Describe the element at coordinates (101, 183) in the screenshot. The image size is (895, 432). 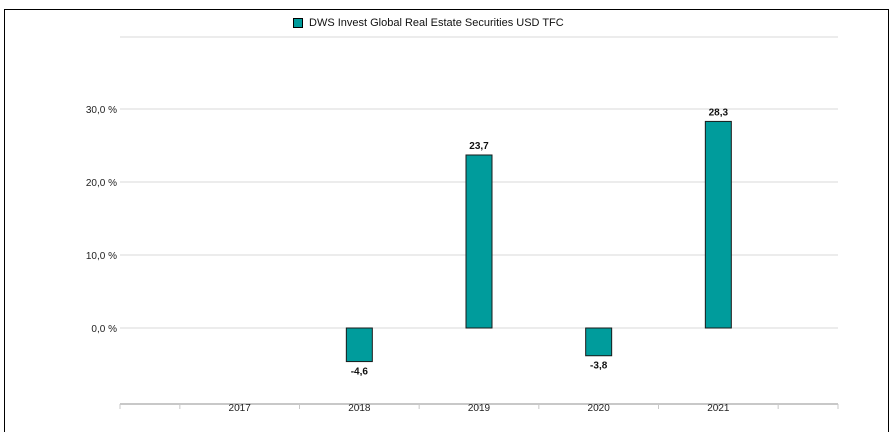
I see `y-tick-label-2: 20,0 %` at that location.